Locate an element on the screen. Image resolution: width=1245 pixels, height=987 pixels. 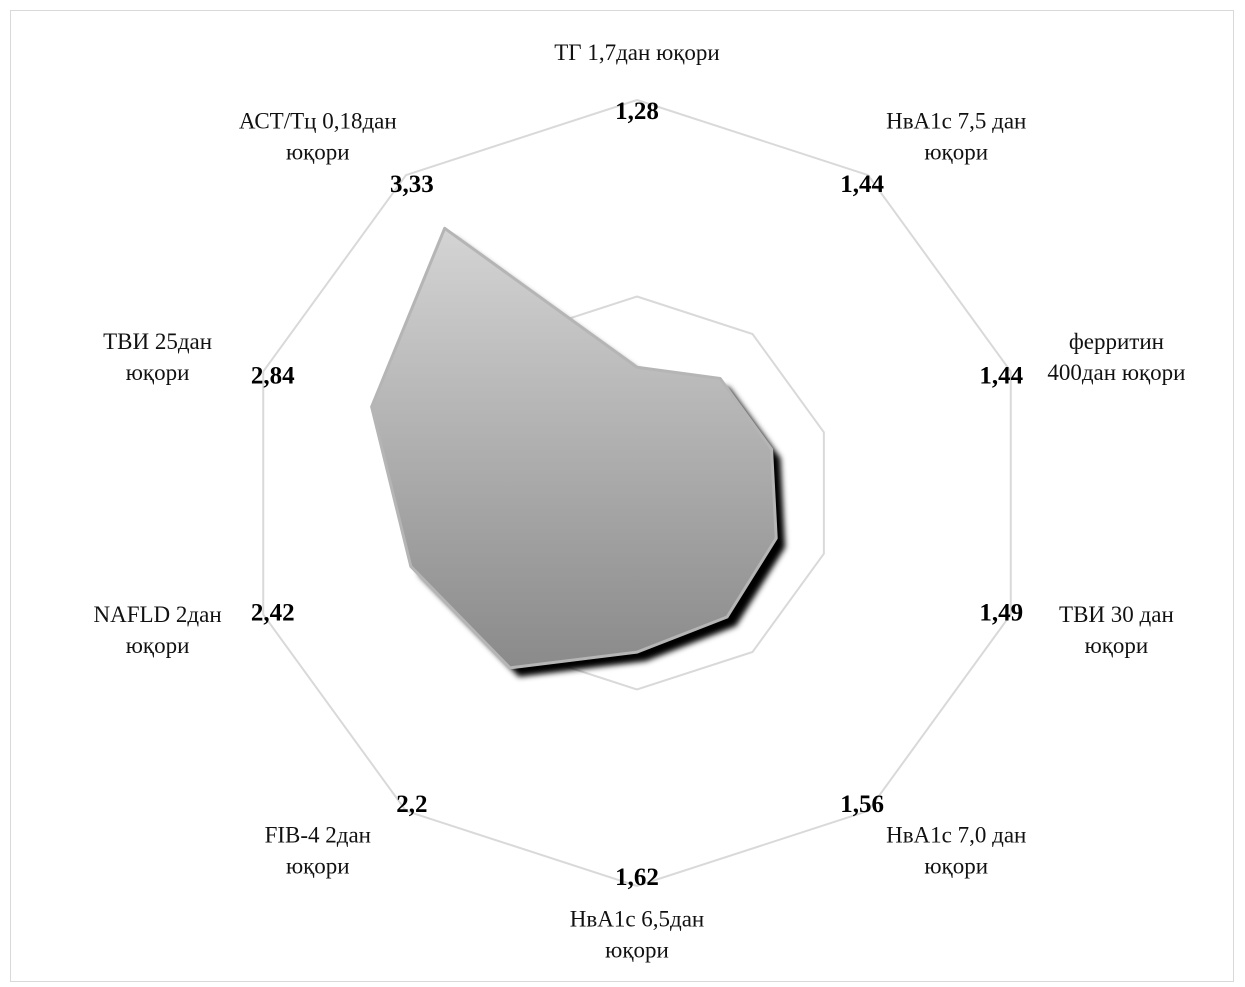
data-label: 2,2 is located at coordinates (411, 804).